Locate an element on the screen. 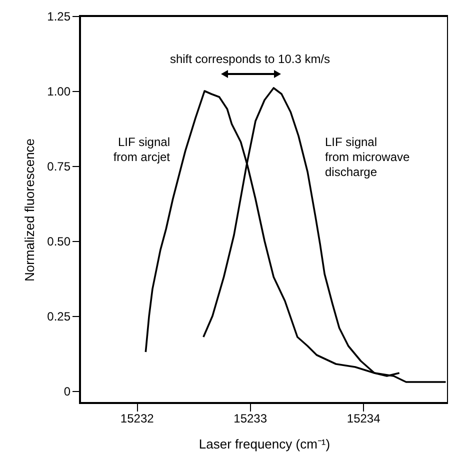 The width and height of the screenshot is (461, 464). annotation: LIF signal from arcjet is located at coordinates (142, 149).